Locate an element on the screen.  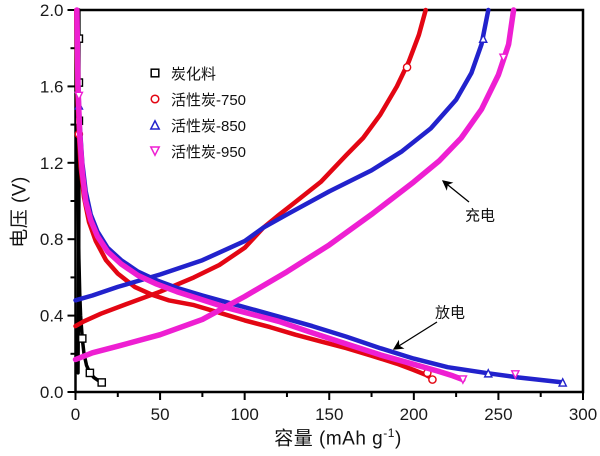
legend-label: 活性炭-850 is located at coordinates (209, 126).